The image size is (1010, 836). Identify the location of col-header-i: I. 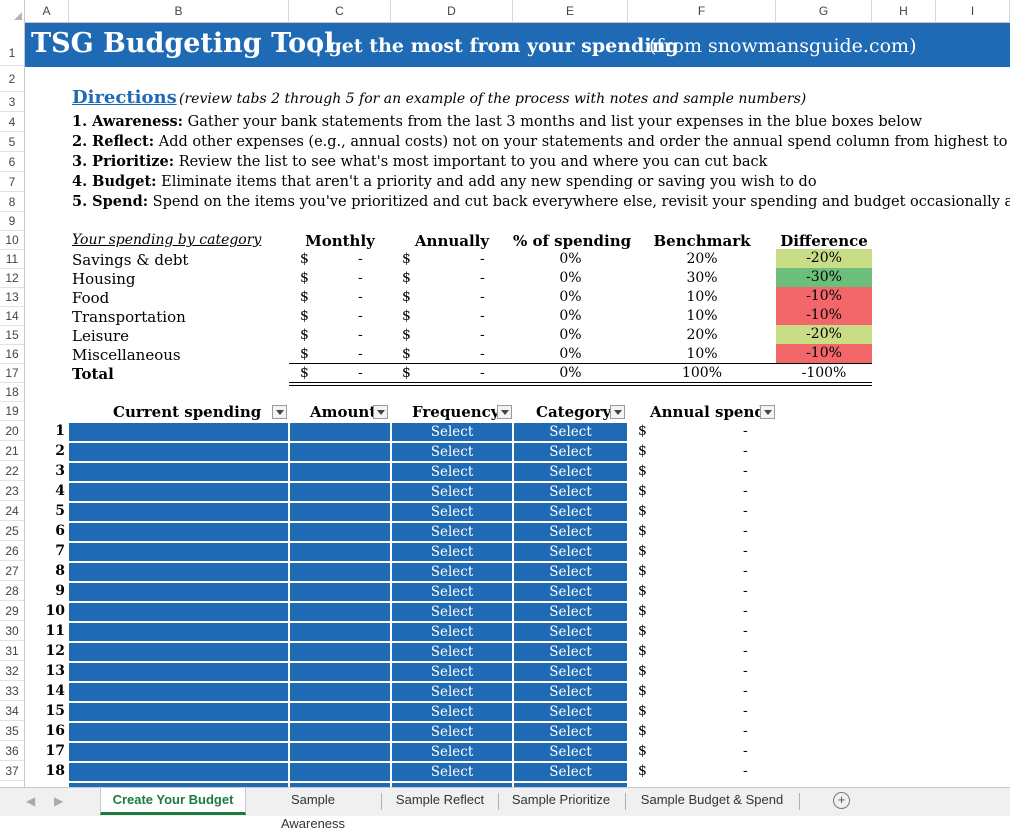
(973, 11).